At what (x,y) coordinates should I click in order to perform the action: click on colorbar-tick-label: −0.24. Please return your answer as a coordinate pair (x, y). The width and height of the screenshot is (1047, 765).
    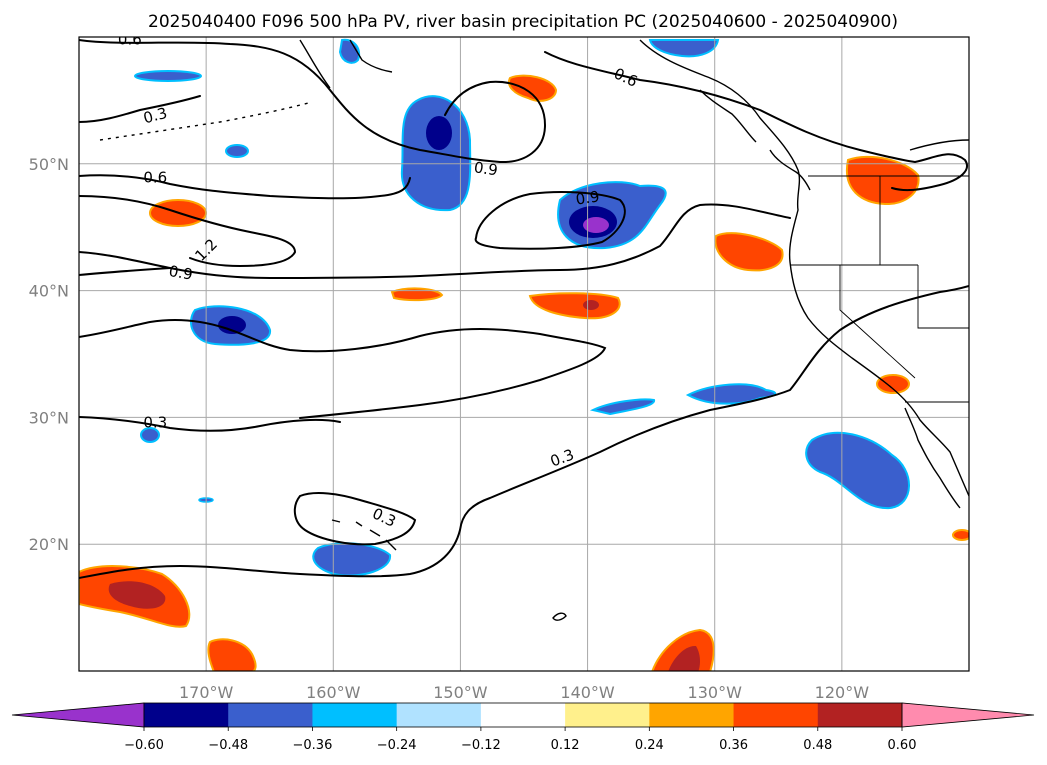
    Looking at the image, I should click on (397, 745).